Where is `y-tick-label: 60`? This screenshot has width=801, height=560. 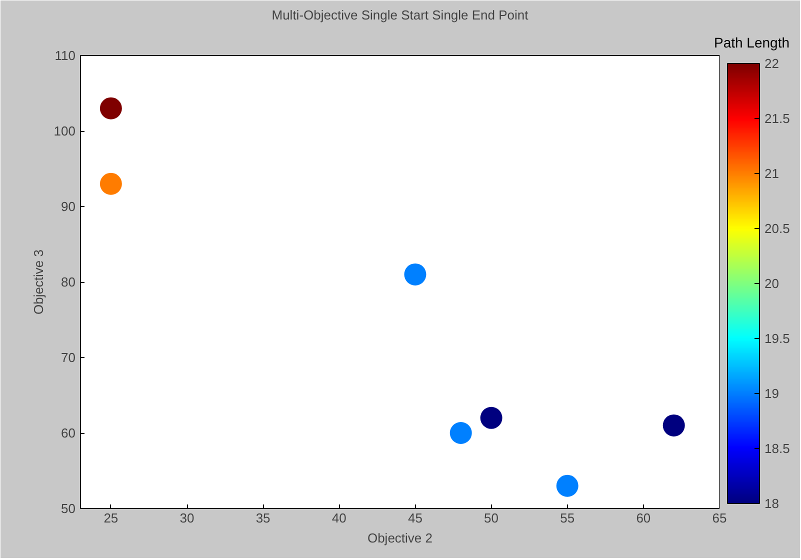
y-tick-label: 60 is located at coordinates (68, 433).